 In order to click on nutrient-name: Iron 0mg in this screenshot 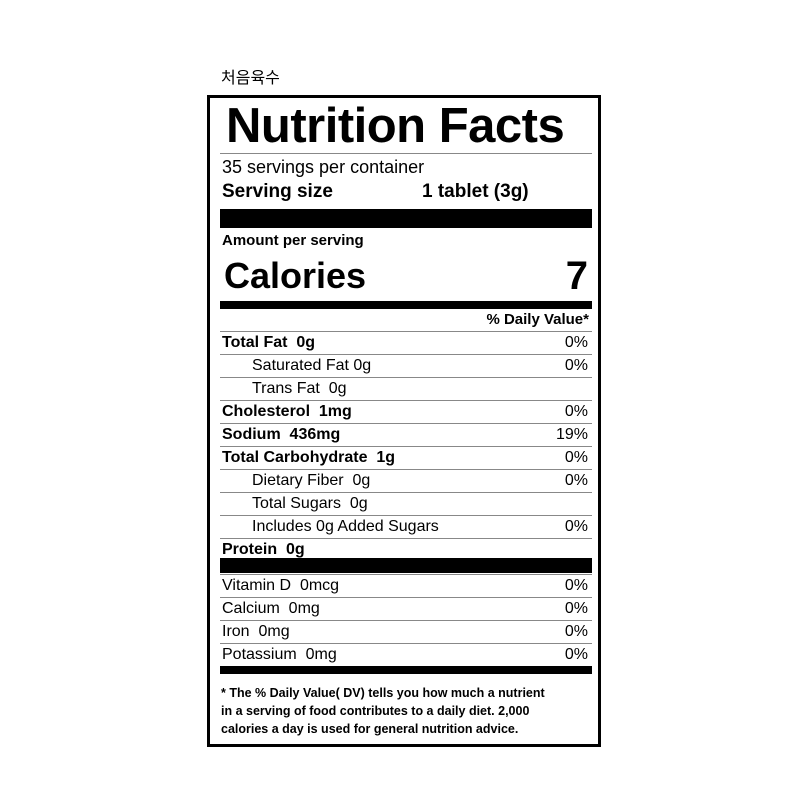, I will do `click(256, 631)`.